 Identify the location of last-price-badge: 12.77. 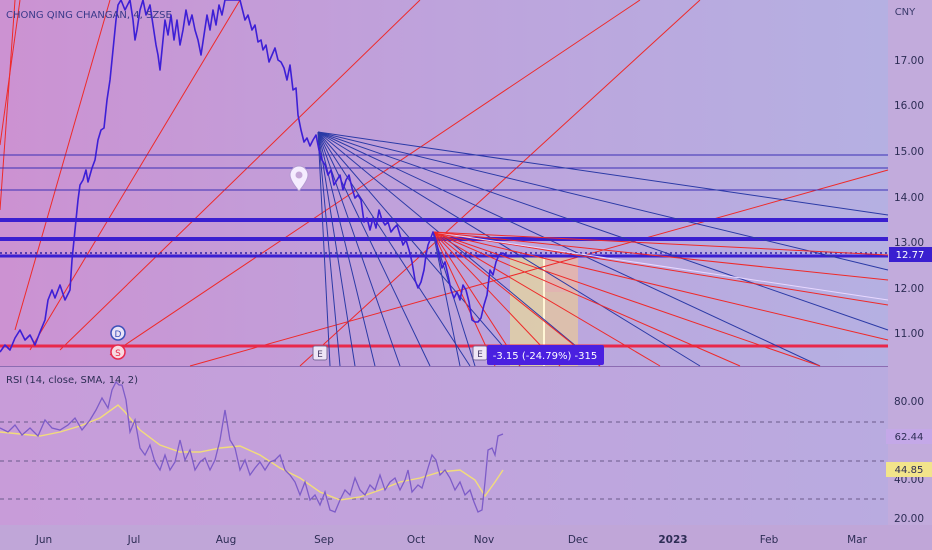
(910, 254).